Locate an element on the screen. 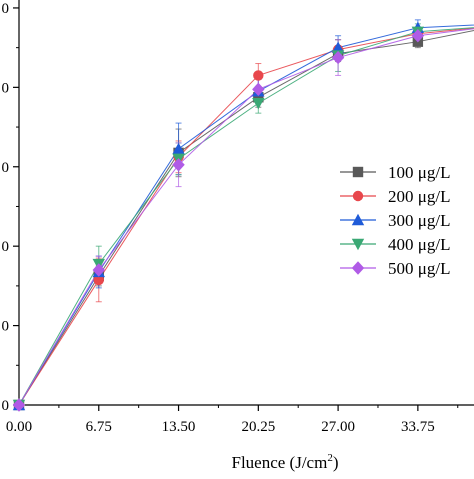  legend-label-4: 400 μg/L is located at coordinates (419, 244).